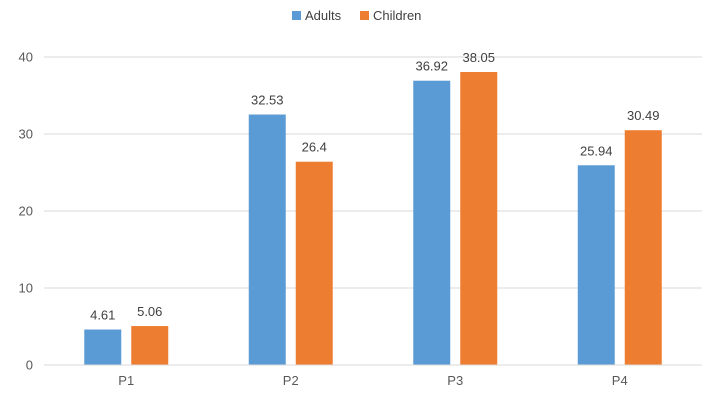 This screenshot has height=406, width=704. What do you see at coordinates (364, 15) in the screenshot?
I see `legend-swatch-children` at bounding box center [364, 15].